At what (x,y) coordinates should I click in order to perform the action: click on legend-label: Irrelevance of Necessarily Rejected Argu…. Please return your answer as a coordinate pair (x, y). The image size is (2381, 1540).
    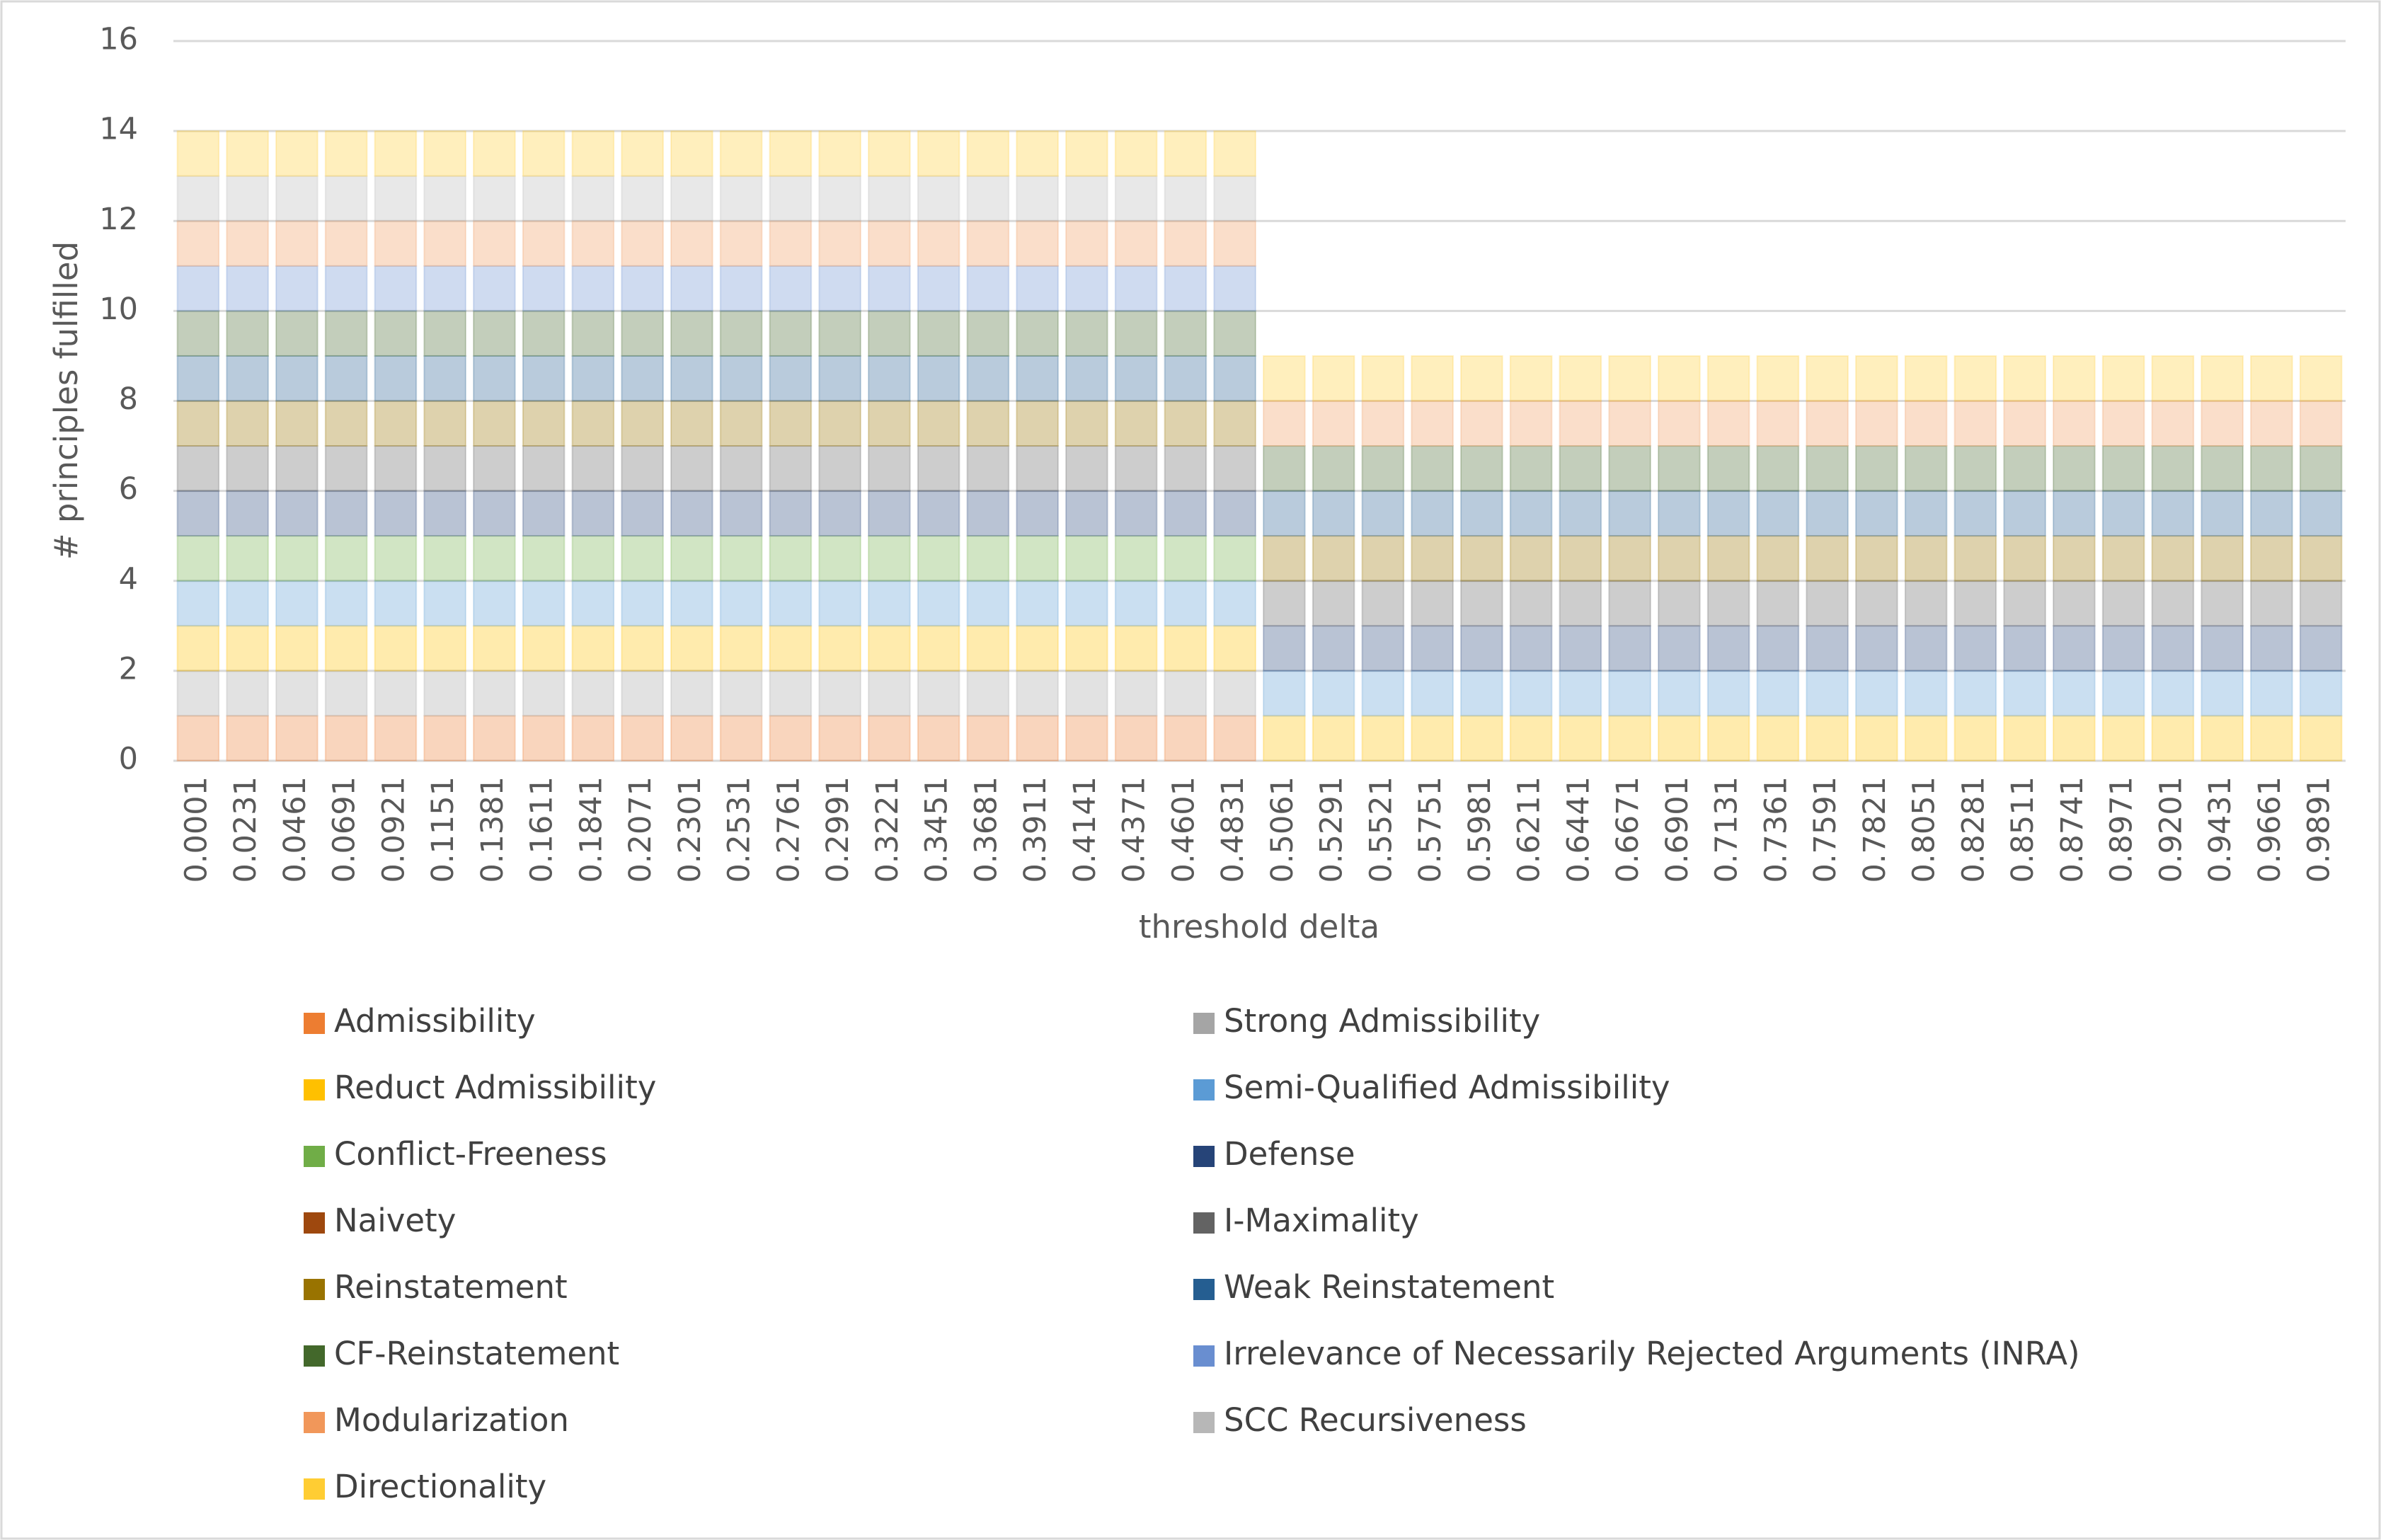
    Looking at the image, I should click on (1652, 1353).